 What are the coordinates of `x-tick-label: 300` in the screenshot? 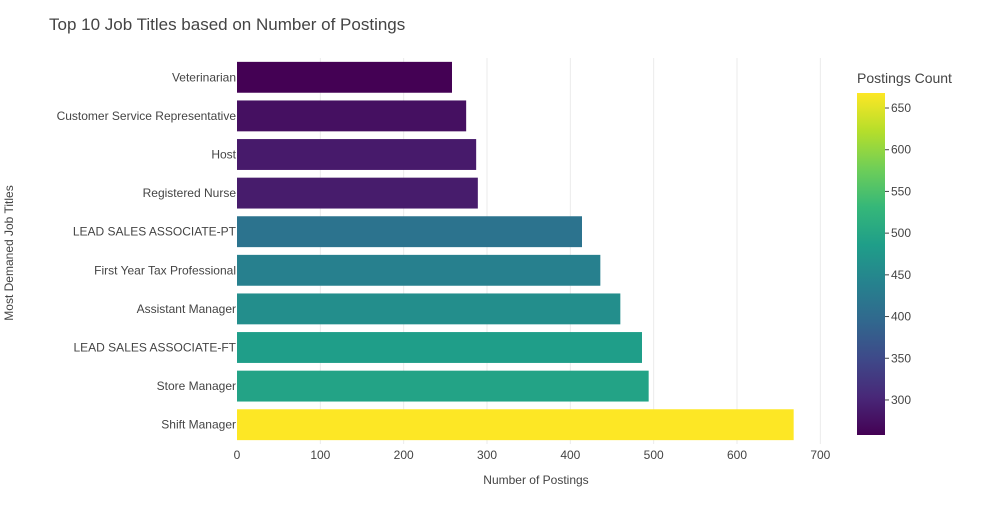 It's located at (487, 455).